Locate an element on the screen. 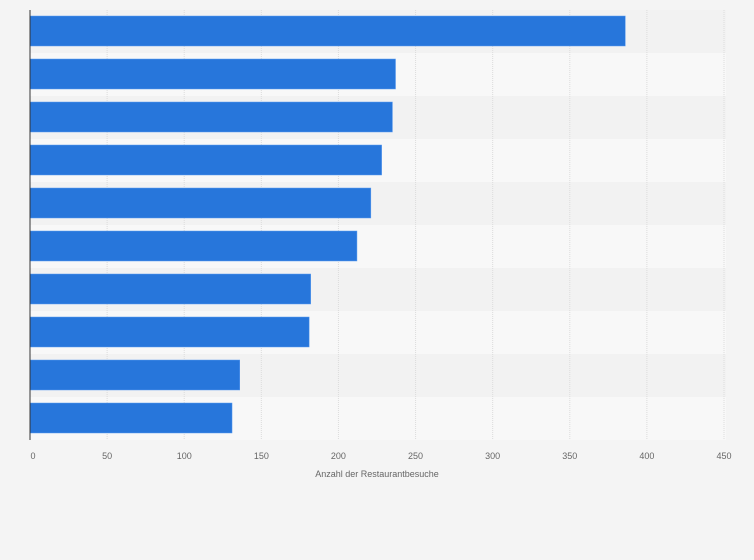  x-axis-title: Anzahl der Restaurantbesuche is located at coordinates (377, 474).